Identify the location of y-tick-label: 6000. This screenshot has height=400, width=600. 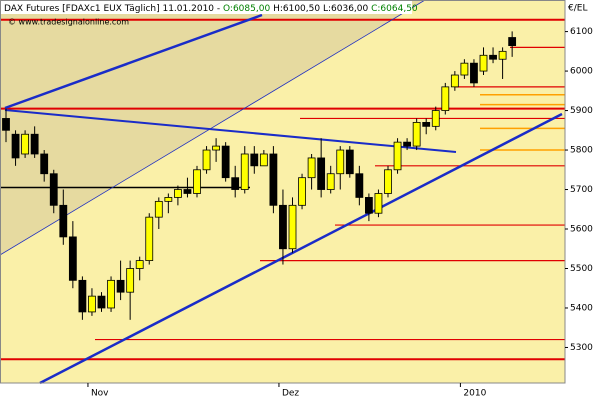
(581, 72).